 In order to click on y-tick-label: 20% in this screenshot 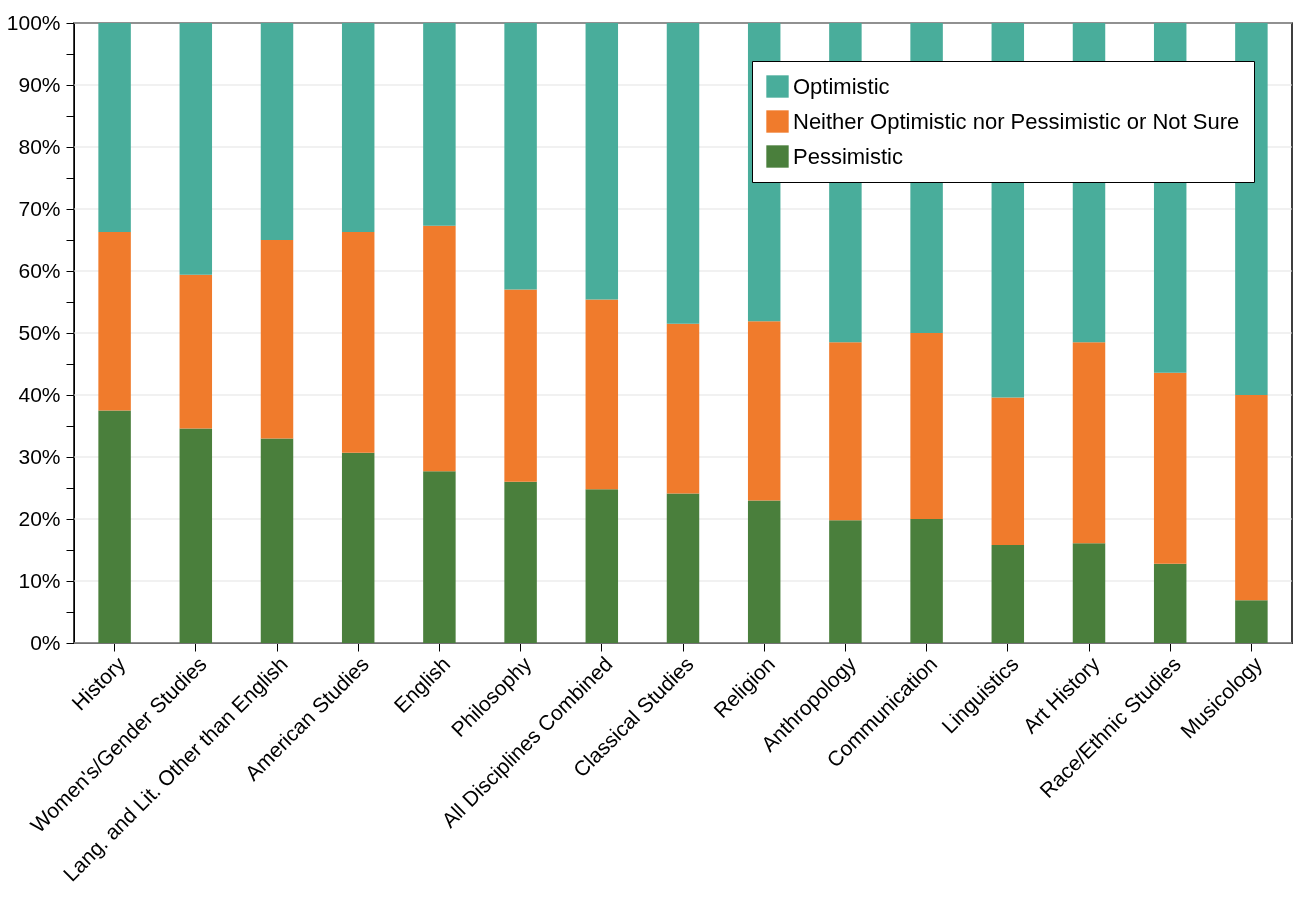, I will do `click(39, 518)`.